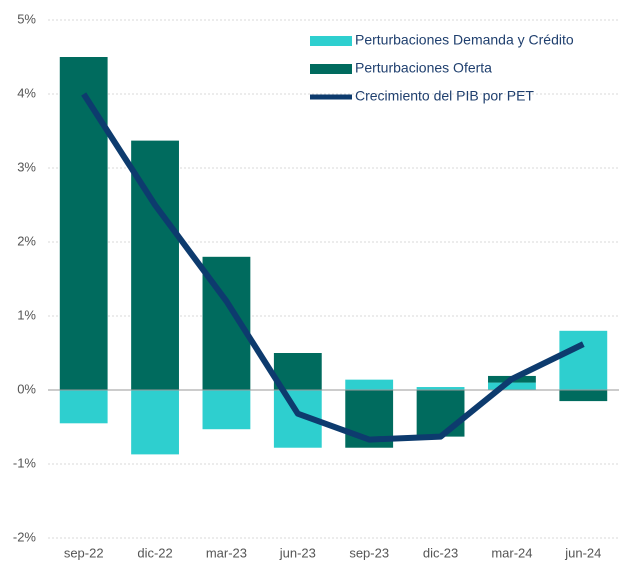 This screenshot has width=619, height=563. Describe the element at coordinates (154, 552) in the screenshot. I see `x-tick-label: dic-22` at that location.